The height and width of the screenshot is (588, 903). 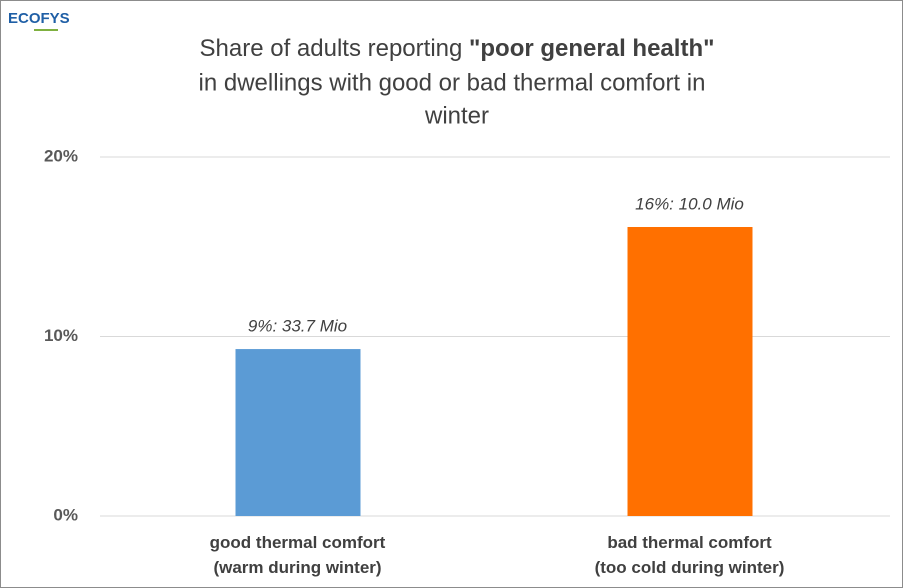 What do you see at coordinates (61, 155) in the screenshot?
I see `y-tick-label: 20%` at bounding box center [61, 155].